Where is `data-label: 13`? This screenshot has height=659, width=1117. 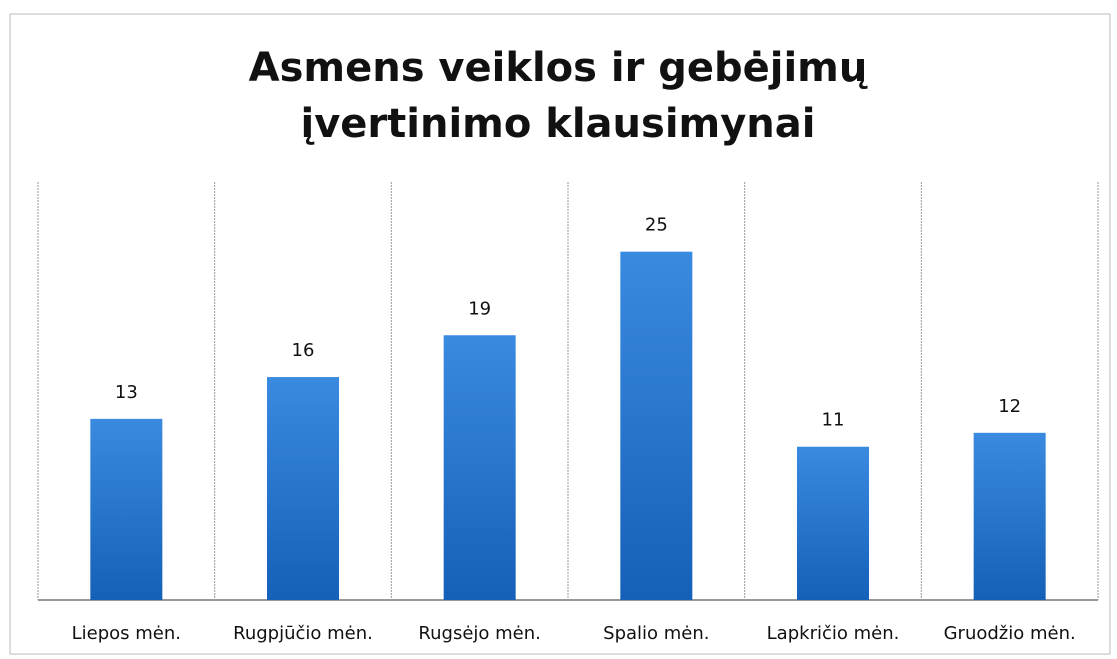
data-label: 13 is located at coordinates (126, 392).